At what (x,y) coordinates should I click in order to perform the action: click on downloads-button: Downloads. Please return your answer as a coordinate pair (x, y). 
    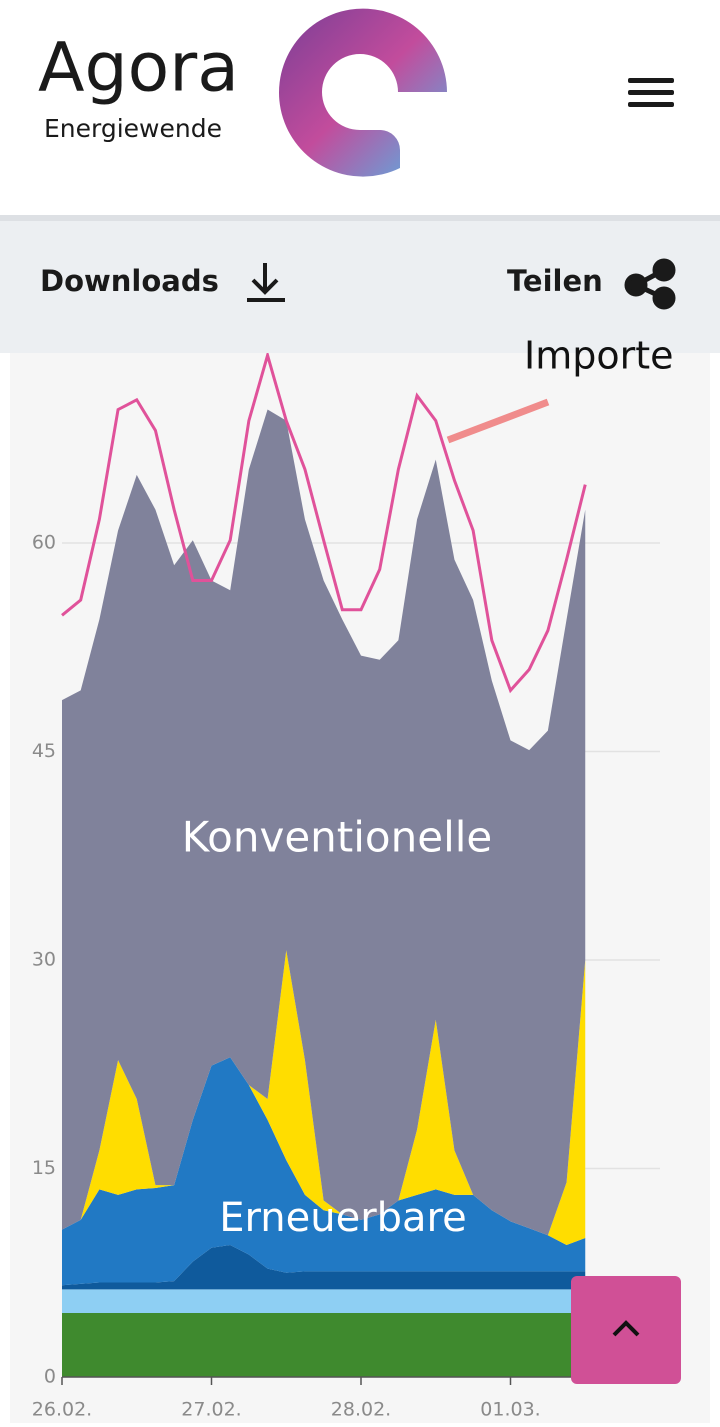
    Looking at the image, I should click on (162, 282).